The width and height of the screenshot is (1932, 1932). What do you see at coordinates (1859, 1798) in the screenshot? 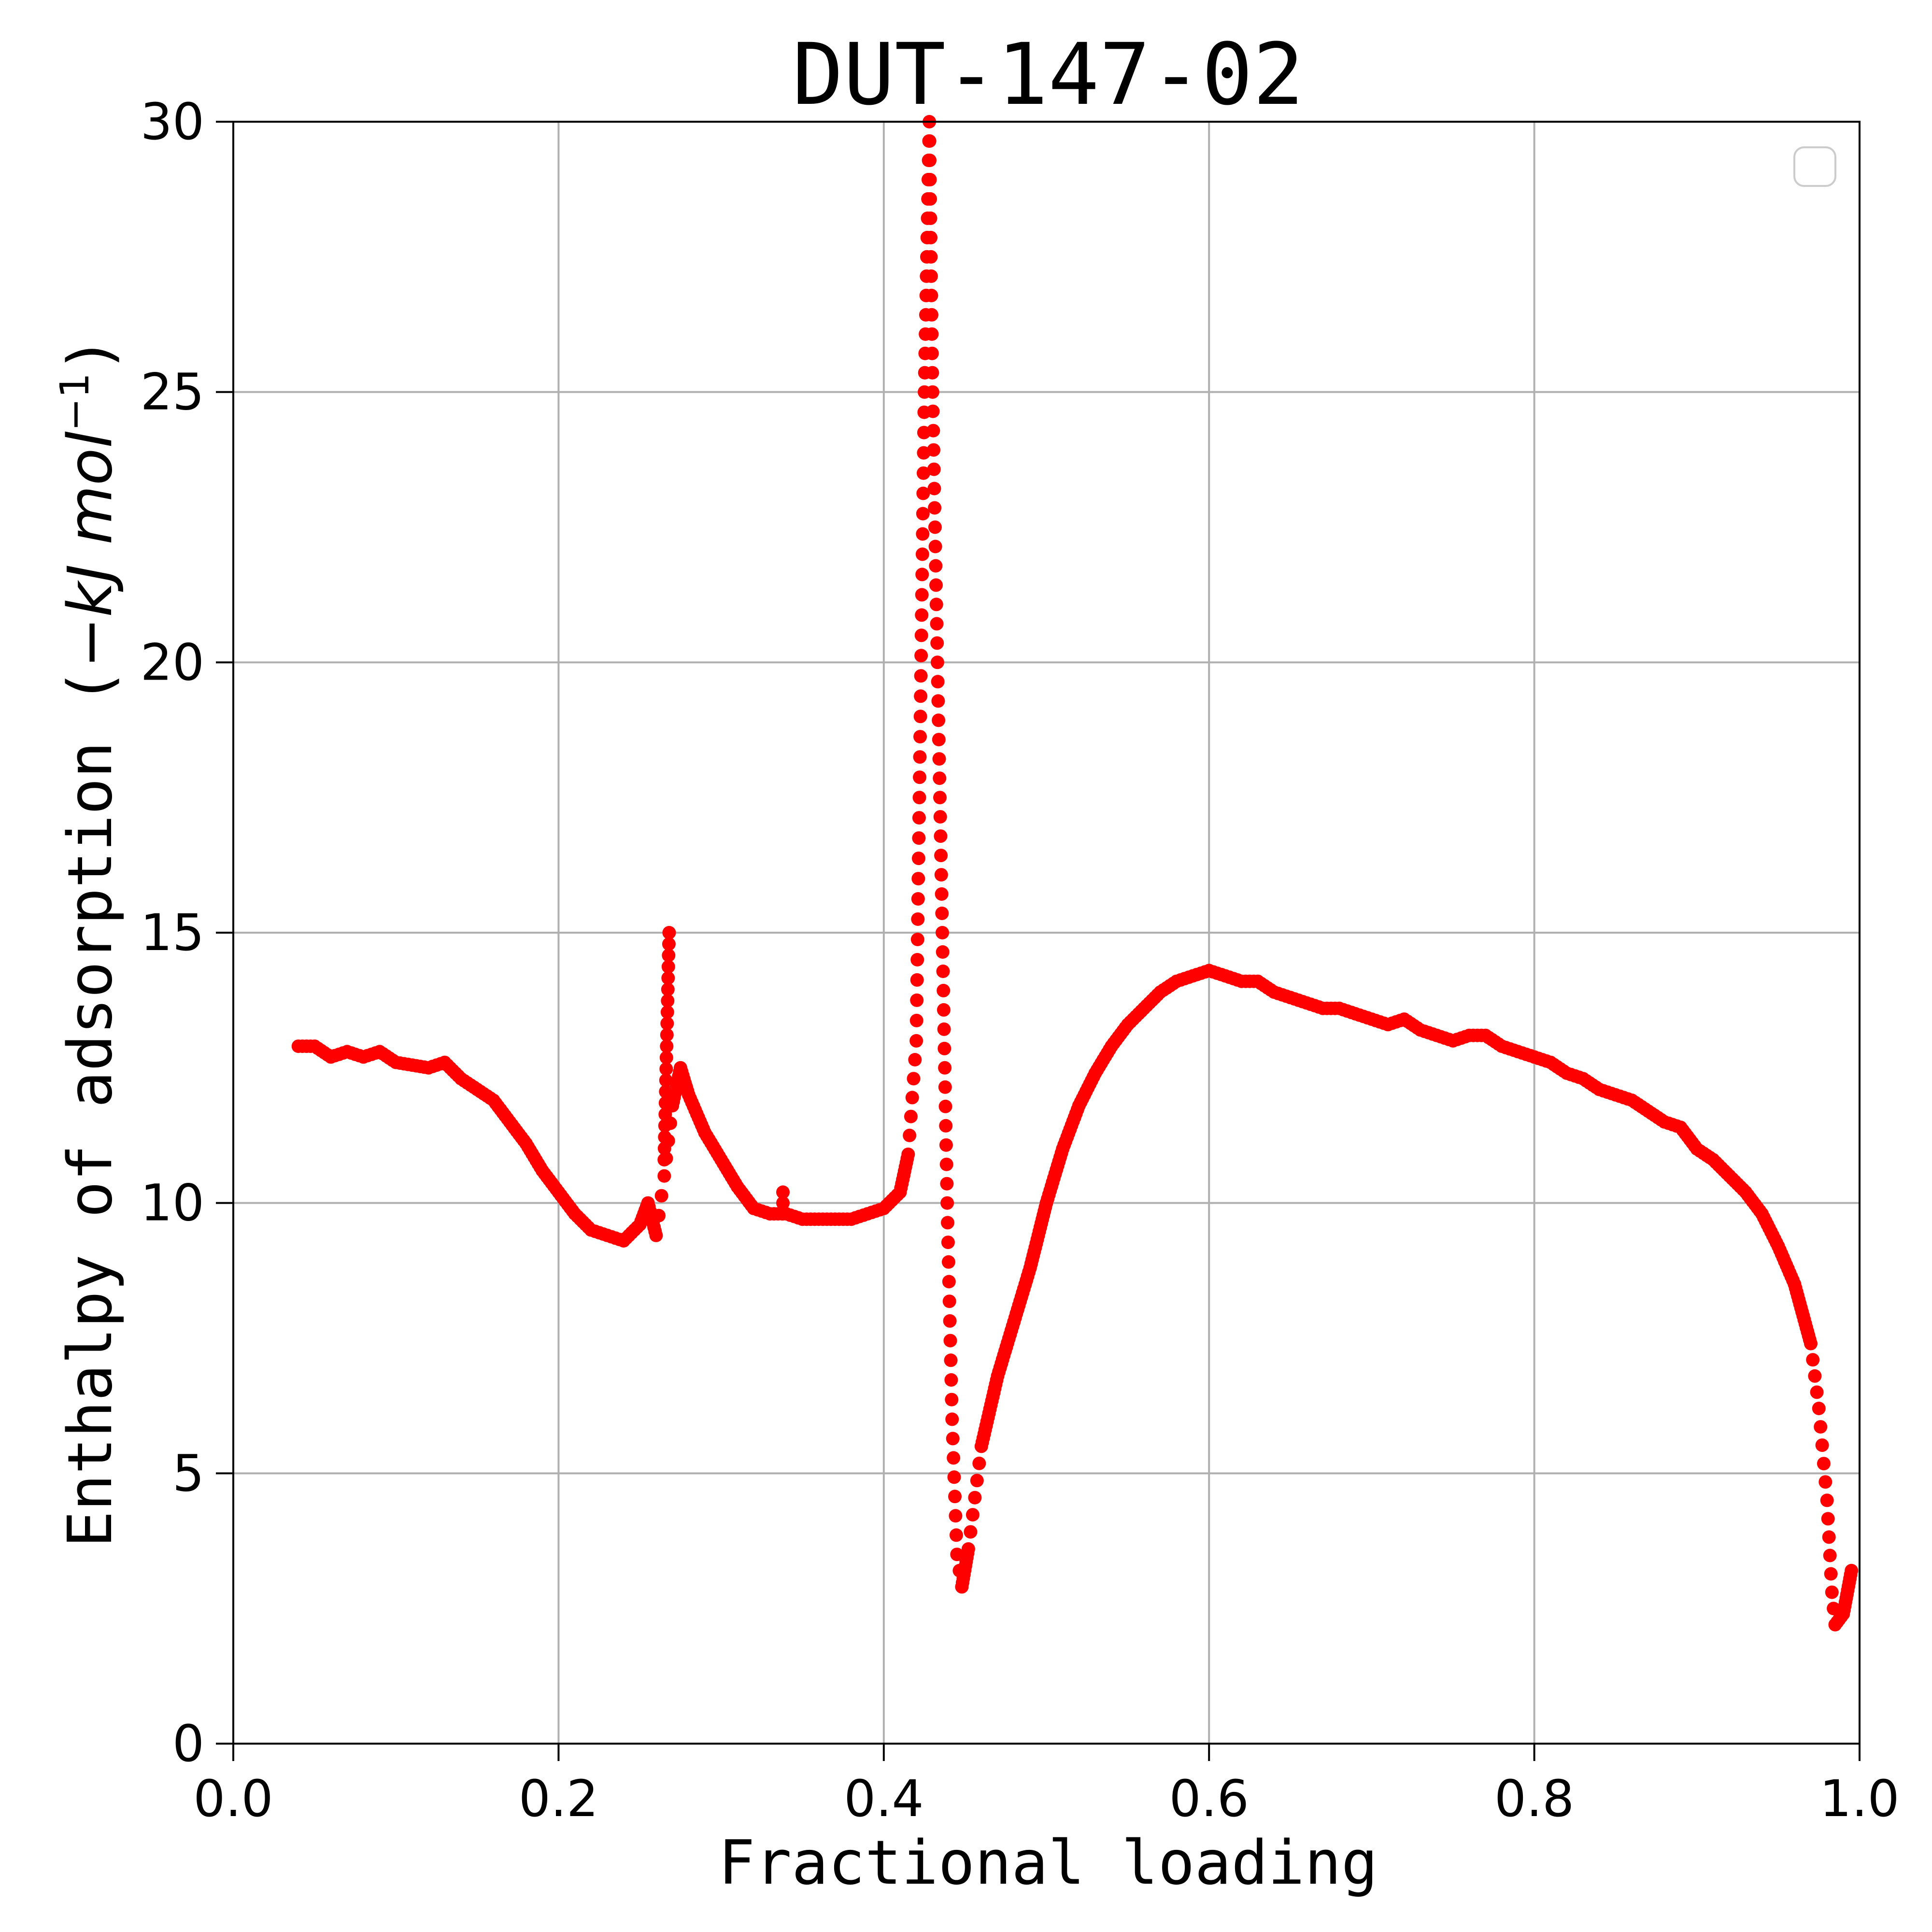
I see `x-tick-label: 1.0` at bounding box center [1859, 1798].